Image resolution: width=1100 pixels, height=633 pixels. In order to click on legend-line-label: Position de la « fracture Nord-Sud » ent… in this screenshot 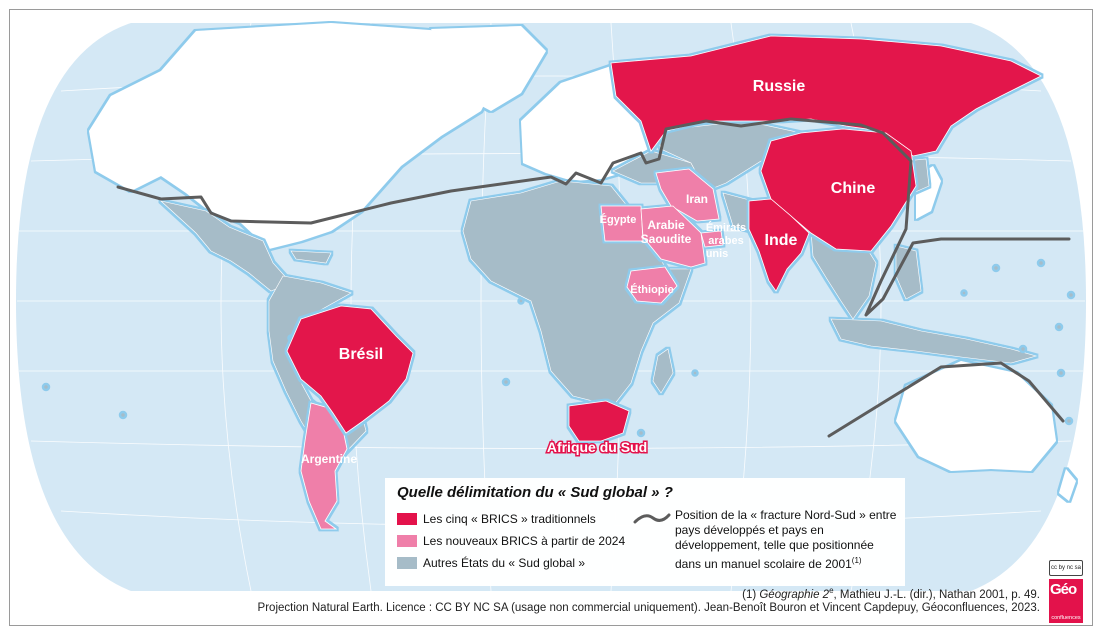, I will do `click(786, 539)`.